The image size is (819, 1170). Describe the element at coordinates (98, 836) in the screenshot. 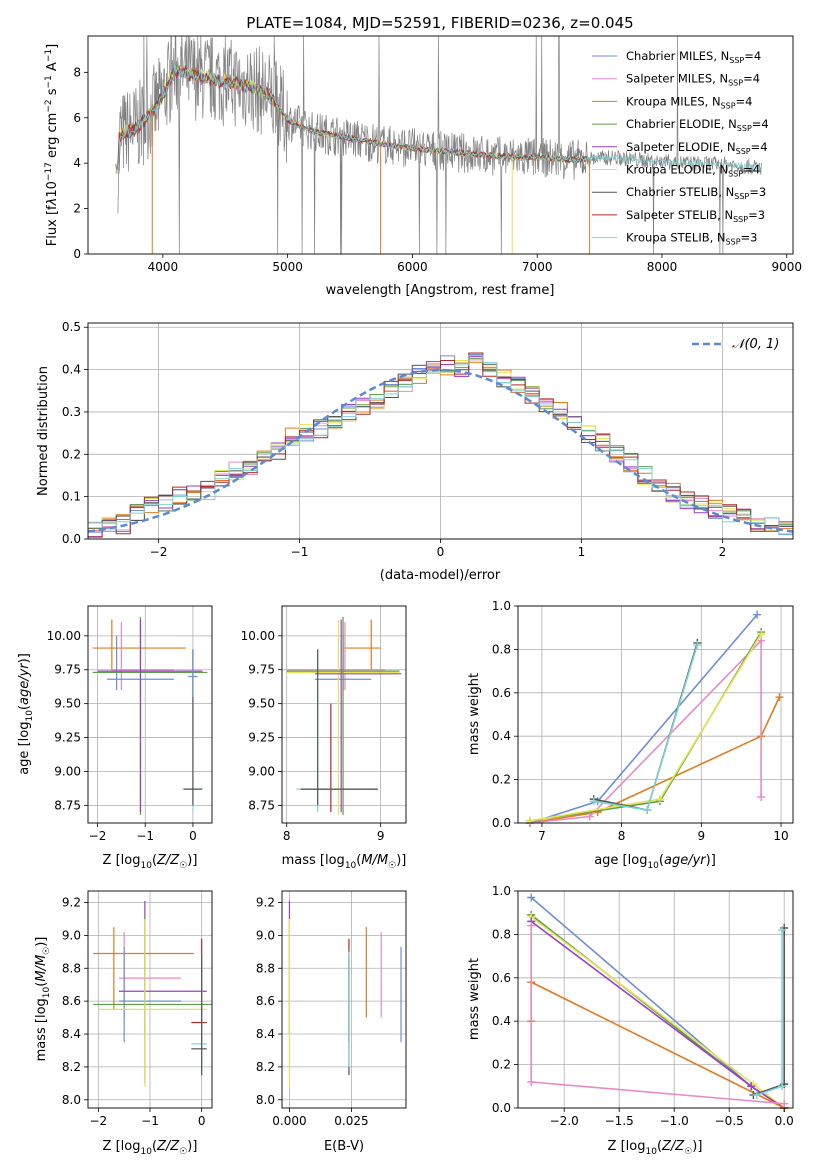

I see `z-age-xtick-label: −2` at that location.